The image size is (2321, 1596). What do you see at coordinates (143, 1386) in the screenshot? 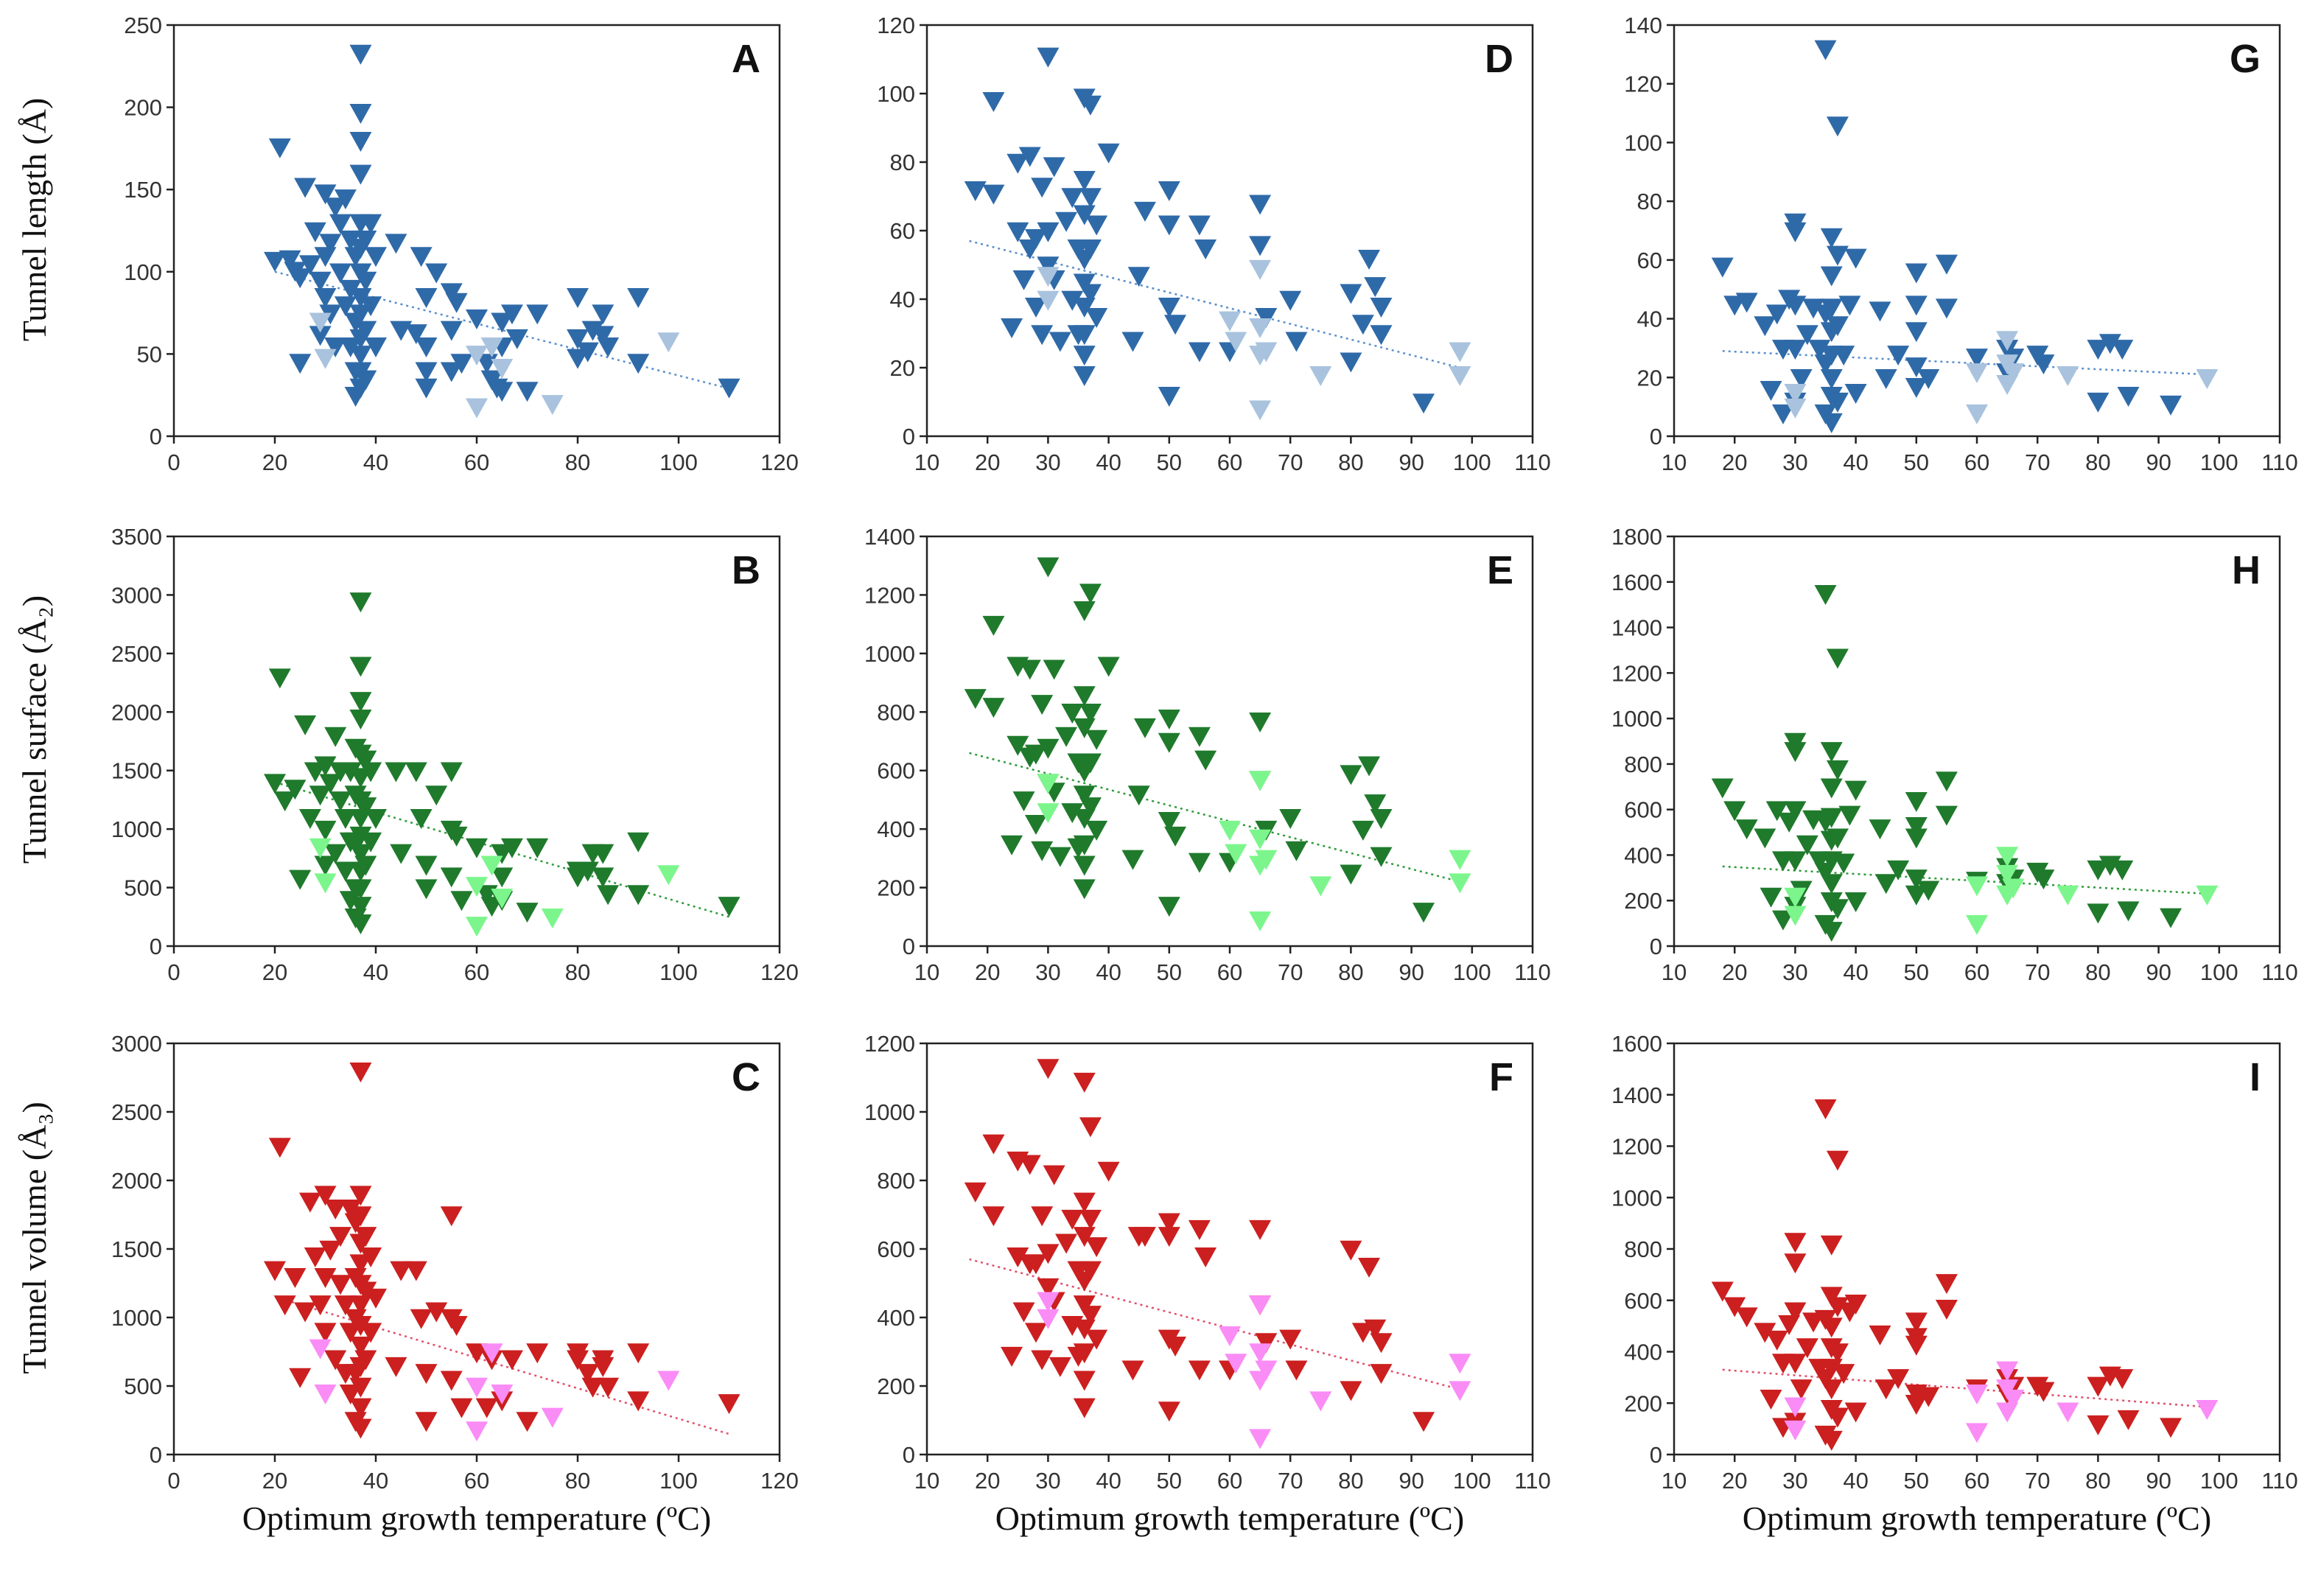
I see `y-tick-label: 500` at bounding box center [143, 1386].